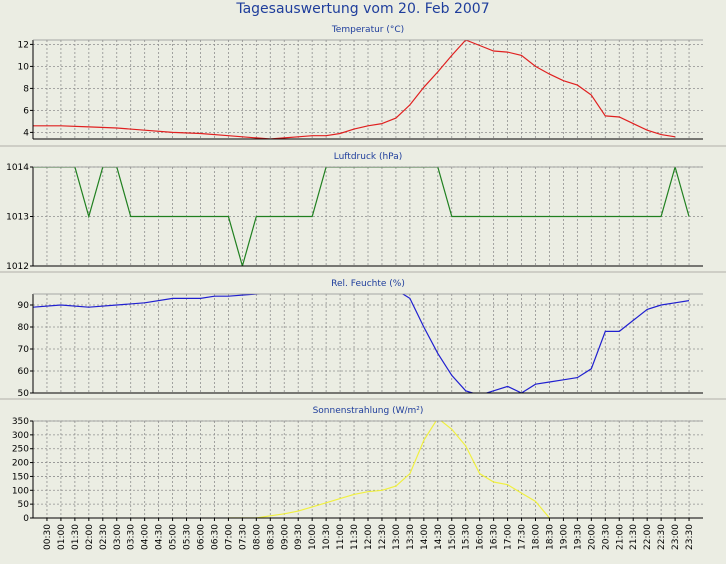 The height and width of the screenshot is (564, 726). I want to click on y-tick-label: 1014, so click(17, 168).